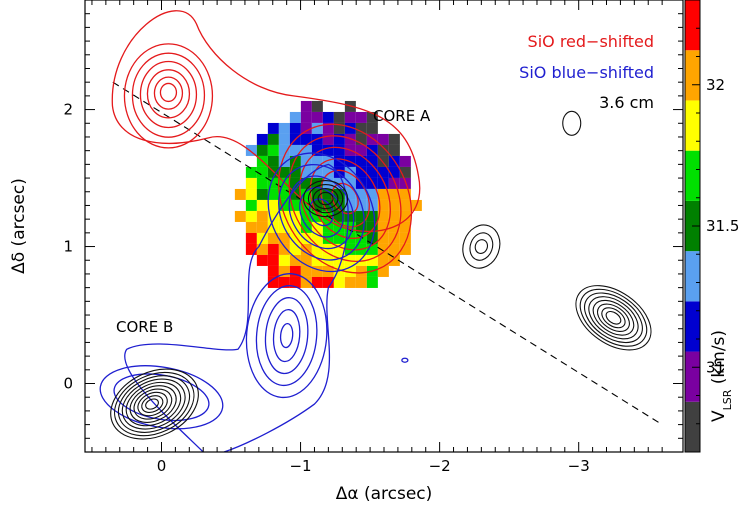 This screenshot has width=747, height=505. I want to click on colorbar-tick-label: 31, so click(715, 367).